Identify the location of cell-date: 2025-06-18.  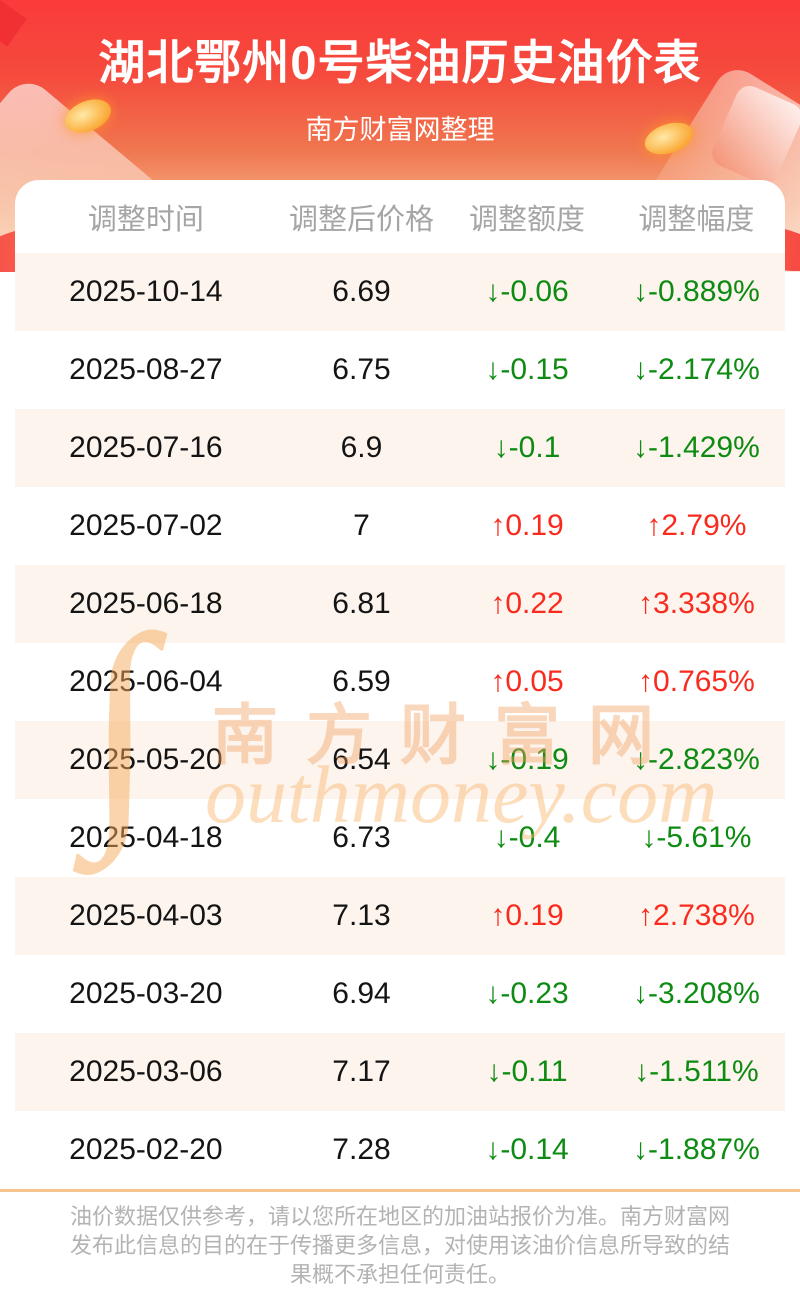
(146, 603).